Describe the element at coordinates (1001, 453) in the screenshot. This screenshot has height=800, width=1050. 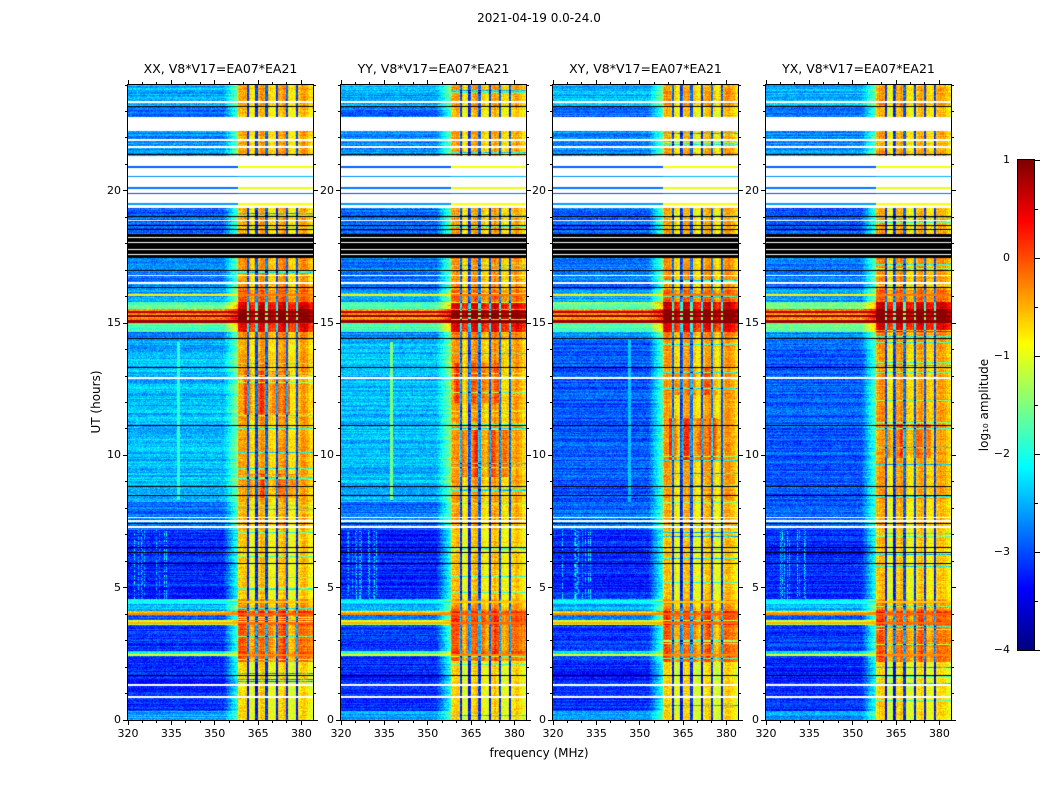
I see `colorbar-tick-label: −2` at that location.